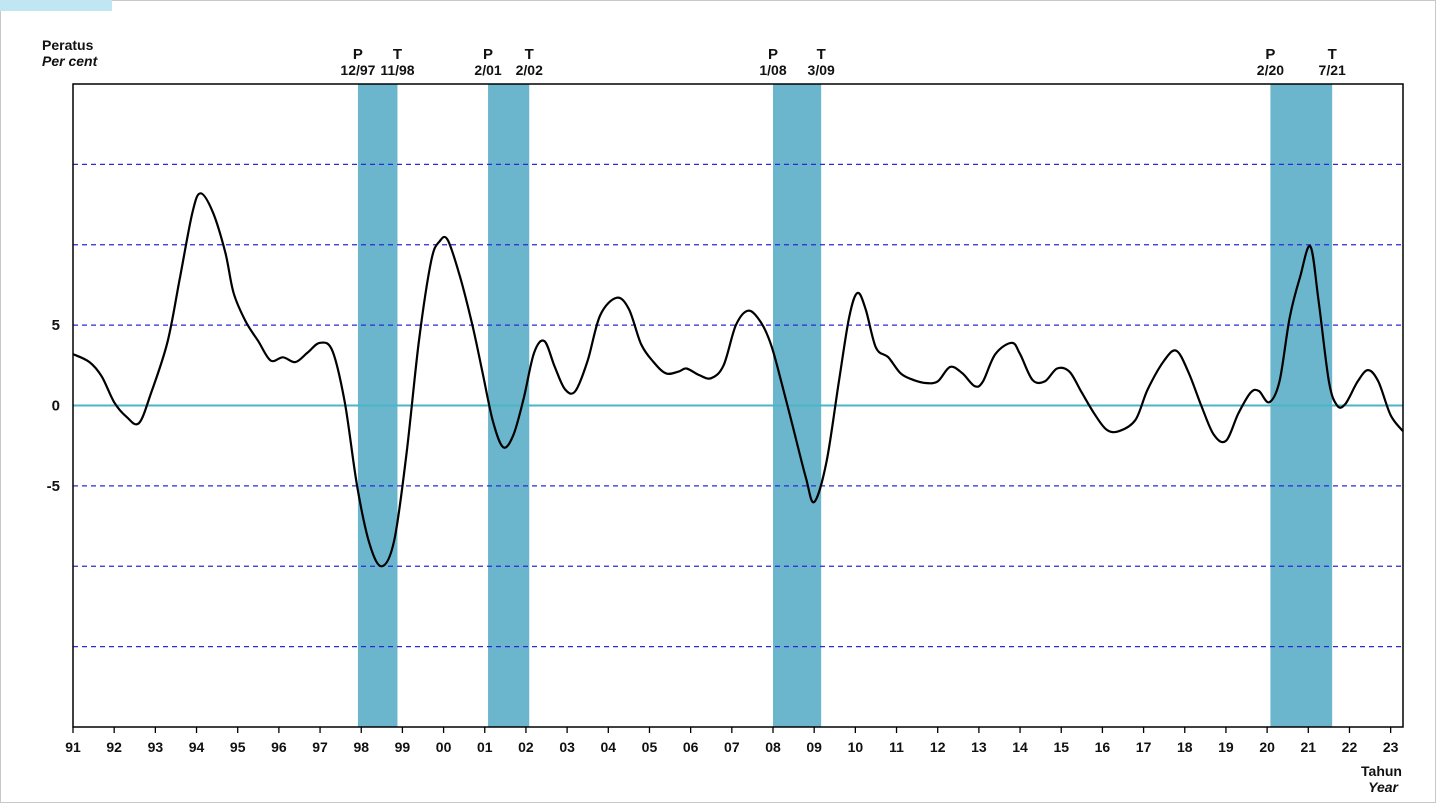 Image resolution: width=1438 pixels, height=805 pixels. Describe the element at coordinates (650, 747) in the screenshot. I see `x-tick-label: 05` at that location.